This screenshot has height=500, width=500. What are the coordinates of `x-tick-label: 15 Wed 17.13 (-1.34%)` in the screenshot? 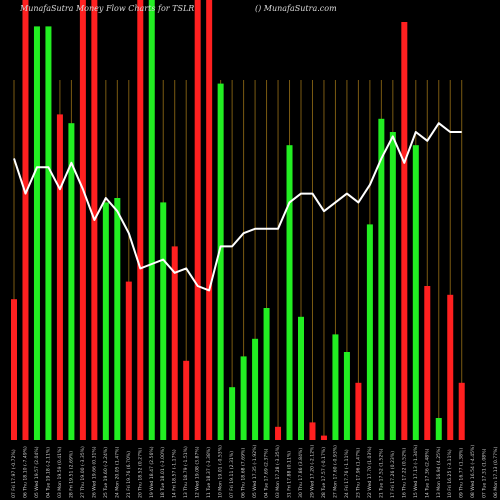 It's located at (416, 471).